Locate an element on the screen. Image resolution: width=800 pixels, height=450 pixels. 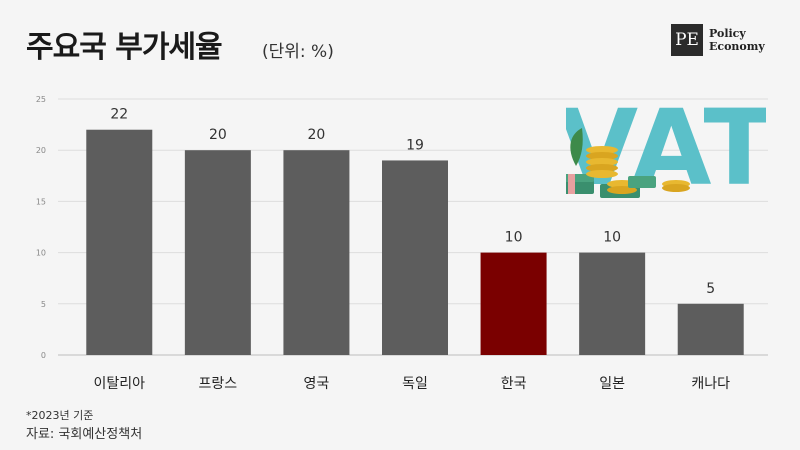
y-tick-label: 25 is located at coordinates (41, 99).